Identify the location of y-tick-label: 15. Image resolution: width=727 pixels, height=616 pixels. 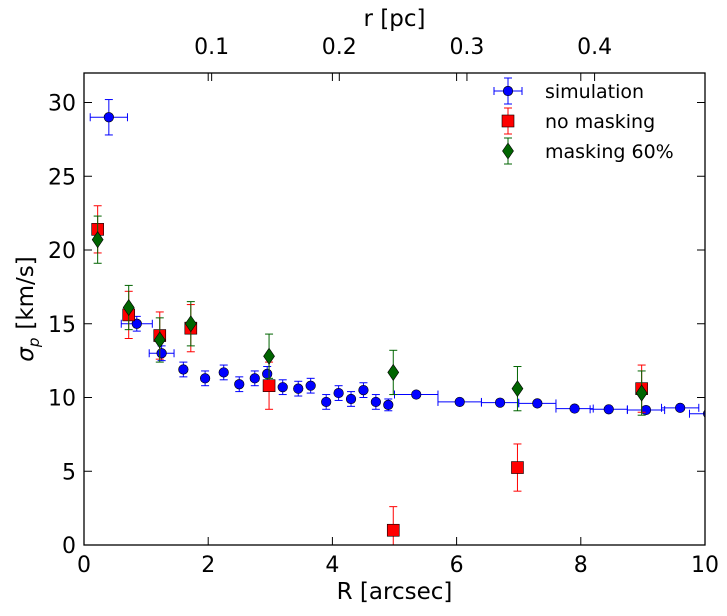
(62, 325).